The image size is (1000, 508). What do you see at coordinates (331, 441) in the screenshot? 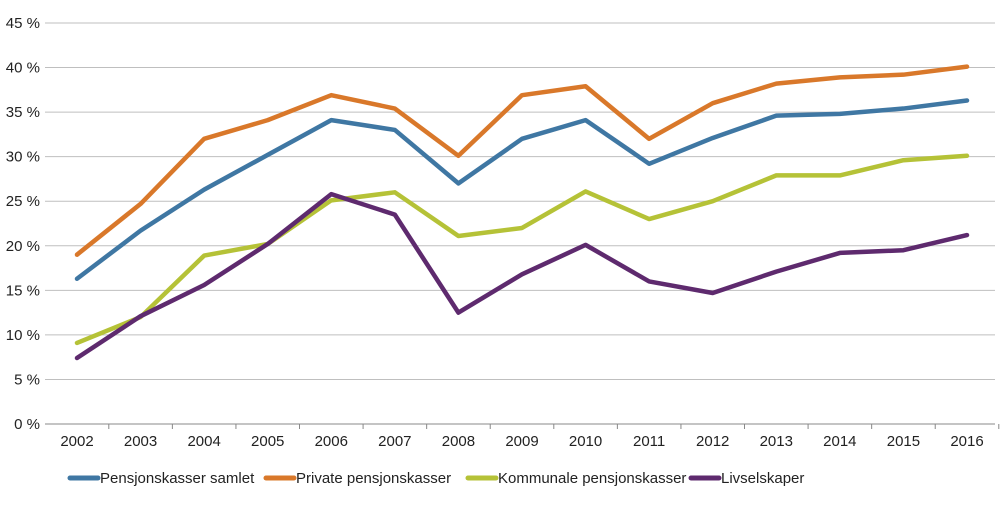
I see `x-tick-label: 2006` at bounding box center [331, 441].